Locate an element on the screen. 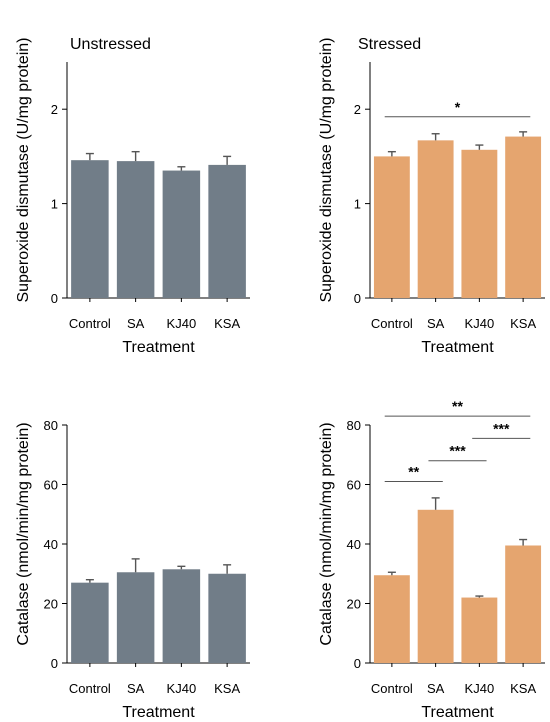 The image size is (550, 722). chart-title: Stressed is located at coordinates (389, 44).